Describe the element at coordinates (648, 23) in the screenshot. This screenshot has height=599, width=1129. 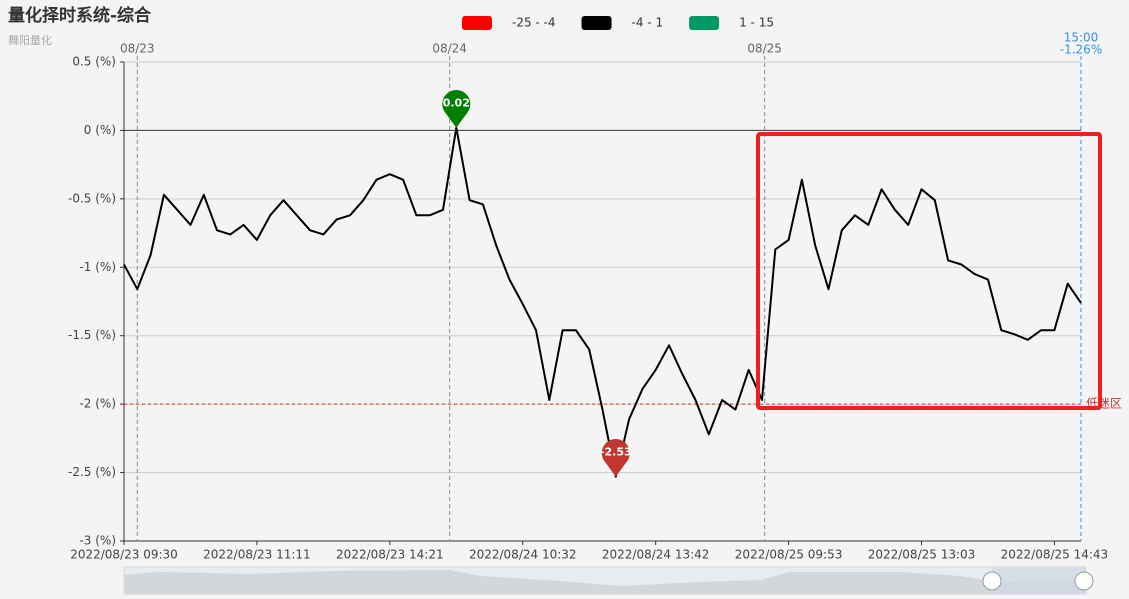
I see `legend-label: -4 - 1` at that location.